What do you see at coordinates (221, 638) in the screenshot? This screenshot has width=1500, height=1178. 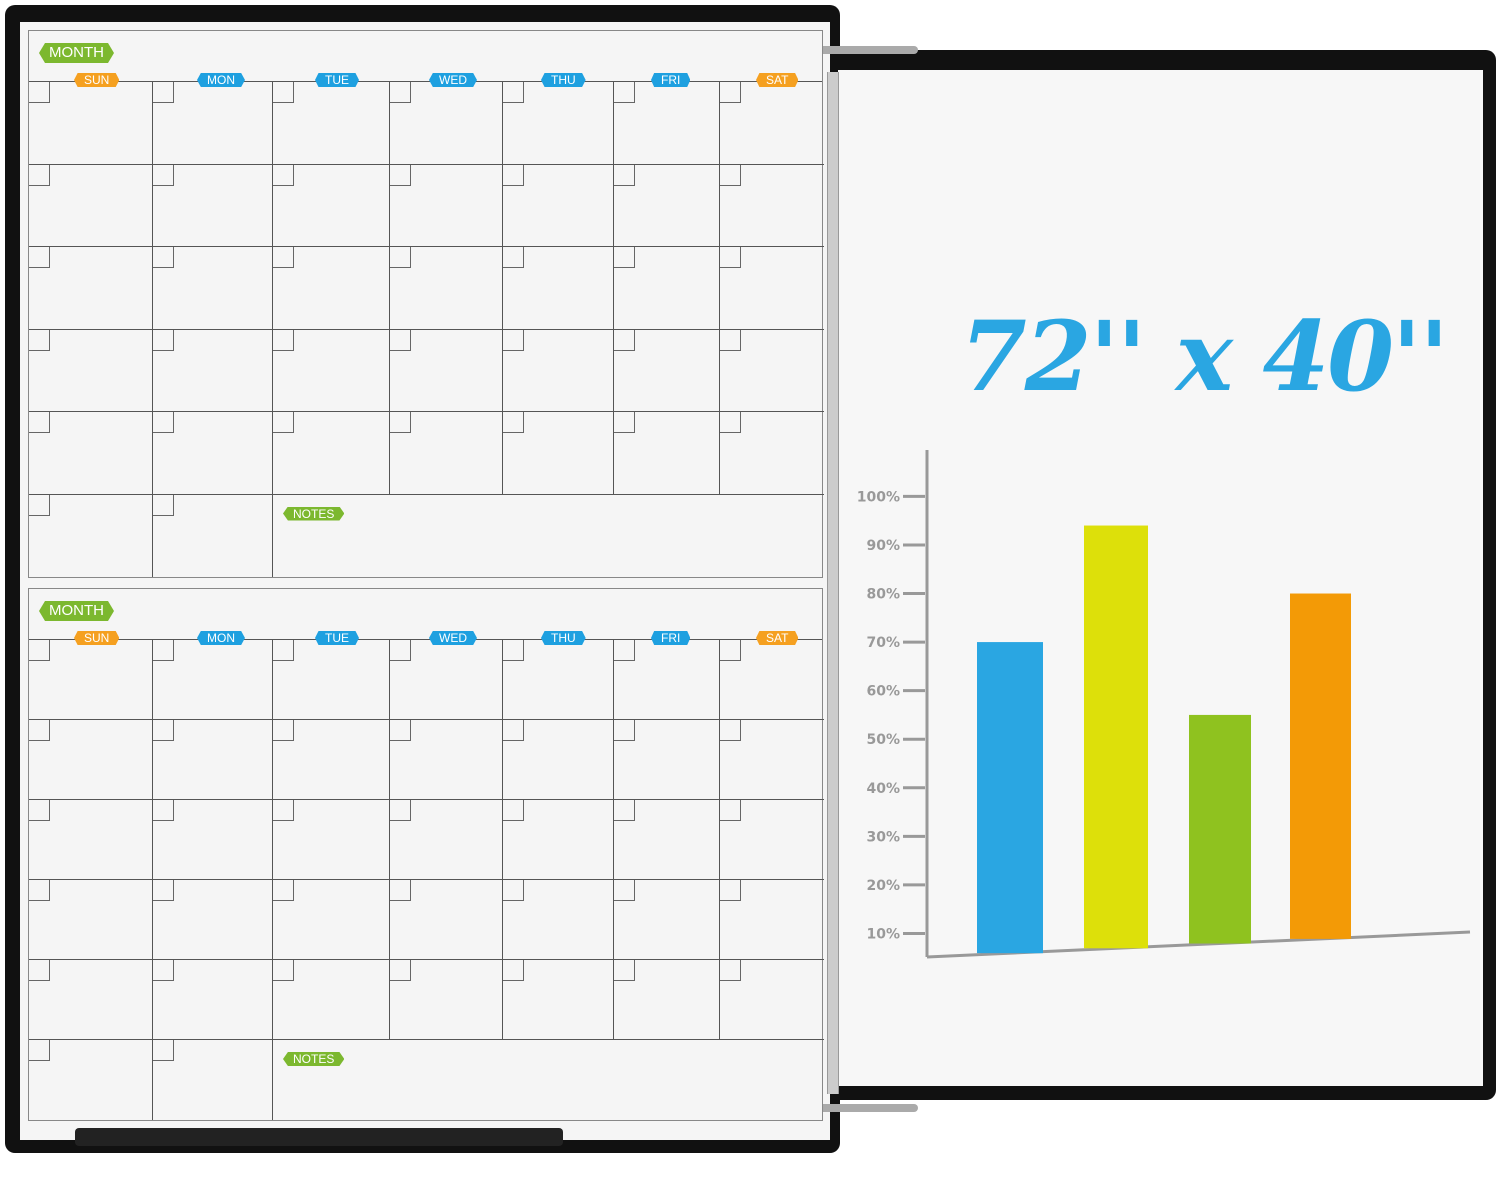 I see `day-label-mon: MON` at bounding box center [221, 638].